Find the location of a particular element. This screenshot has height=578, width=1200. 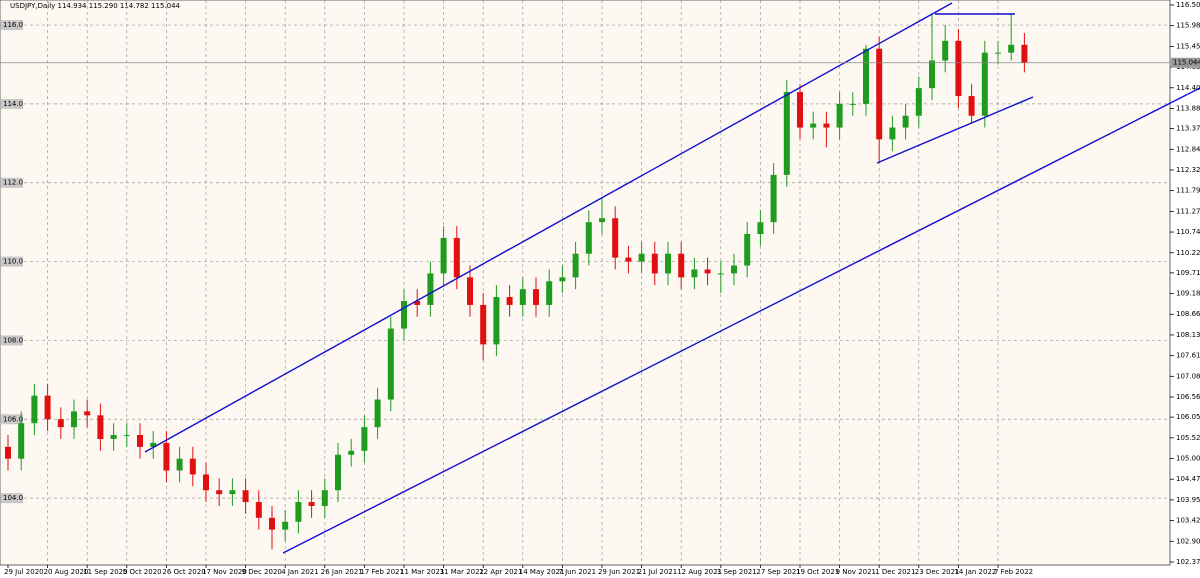

y-tick-label: 109.714 is located at coordinates (1188, 273).